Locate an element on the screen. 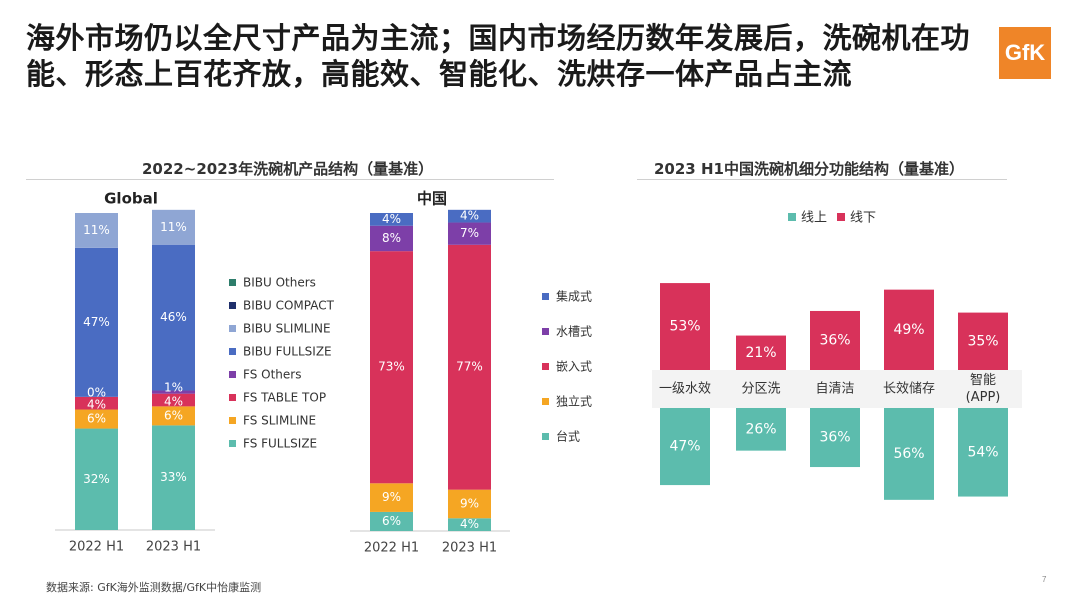 The image size is (1080, 608). legend-label-bibu-slimline: BIBU SLIMLINE is located at coordinates (287, 329).